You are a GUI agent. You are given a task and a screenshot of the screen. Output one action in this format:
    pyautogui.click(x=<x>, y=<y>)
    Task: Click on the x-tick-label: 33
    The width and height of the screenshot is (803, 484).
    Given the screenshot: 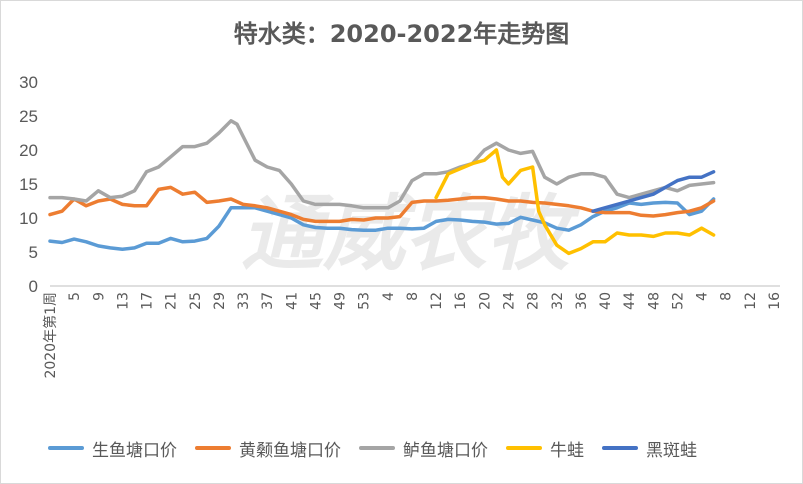 What is the action you would take?
    pyautogui.click(x=244, y=301)
    